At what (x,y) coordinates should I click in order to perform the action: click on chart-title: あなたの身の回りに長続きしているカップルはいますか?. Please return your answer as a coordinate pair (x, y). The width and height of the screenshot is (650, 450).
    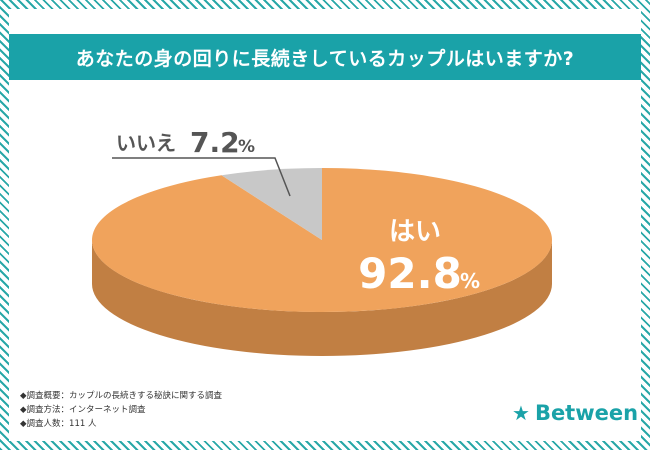
    Looking at the image, I should click on (325, 58).